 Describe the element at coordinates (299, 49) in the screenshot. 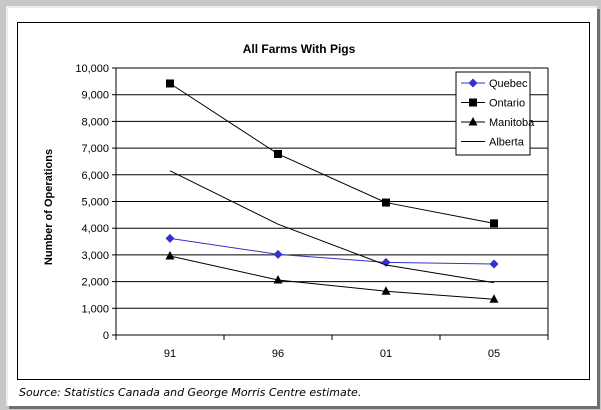

I see `chart-title: All Farms With Pigs` at that location.